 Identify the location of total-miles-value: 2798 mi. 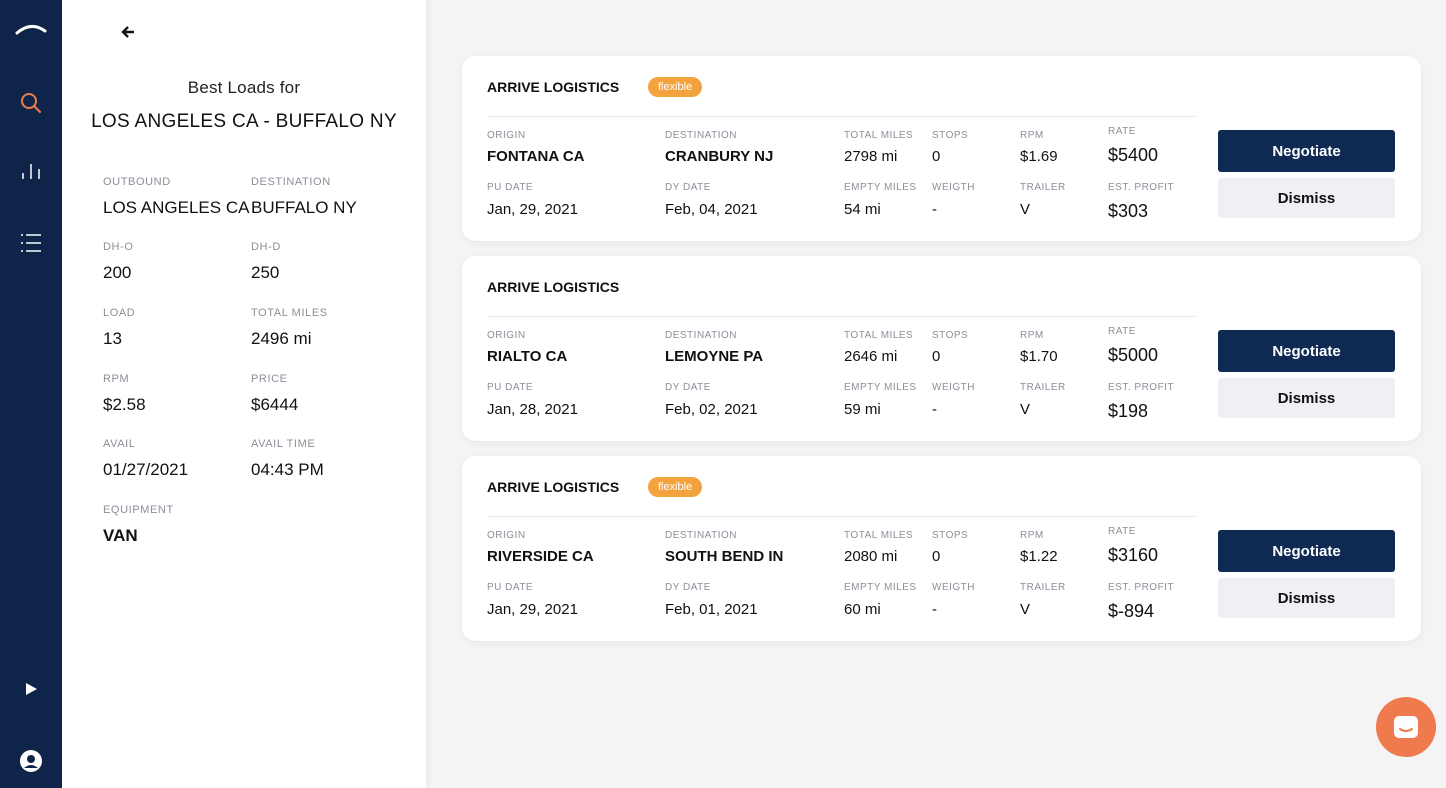
(871, 156).